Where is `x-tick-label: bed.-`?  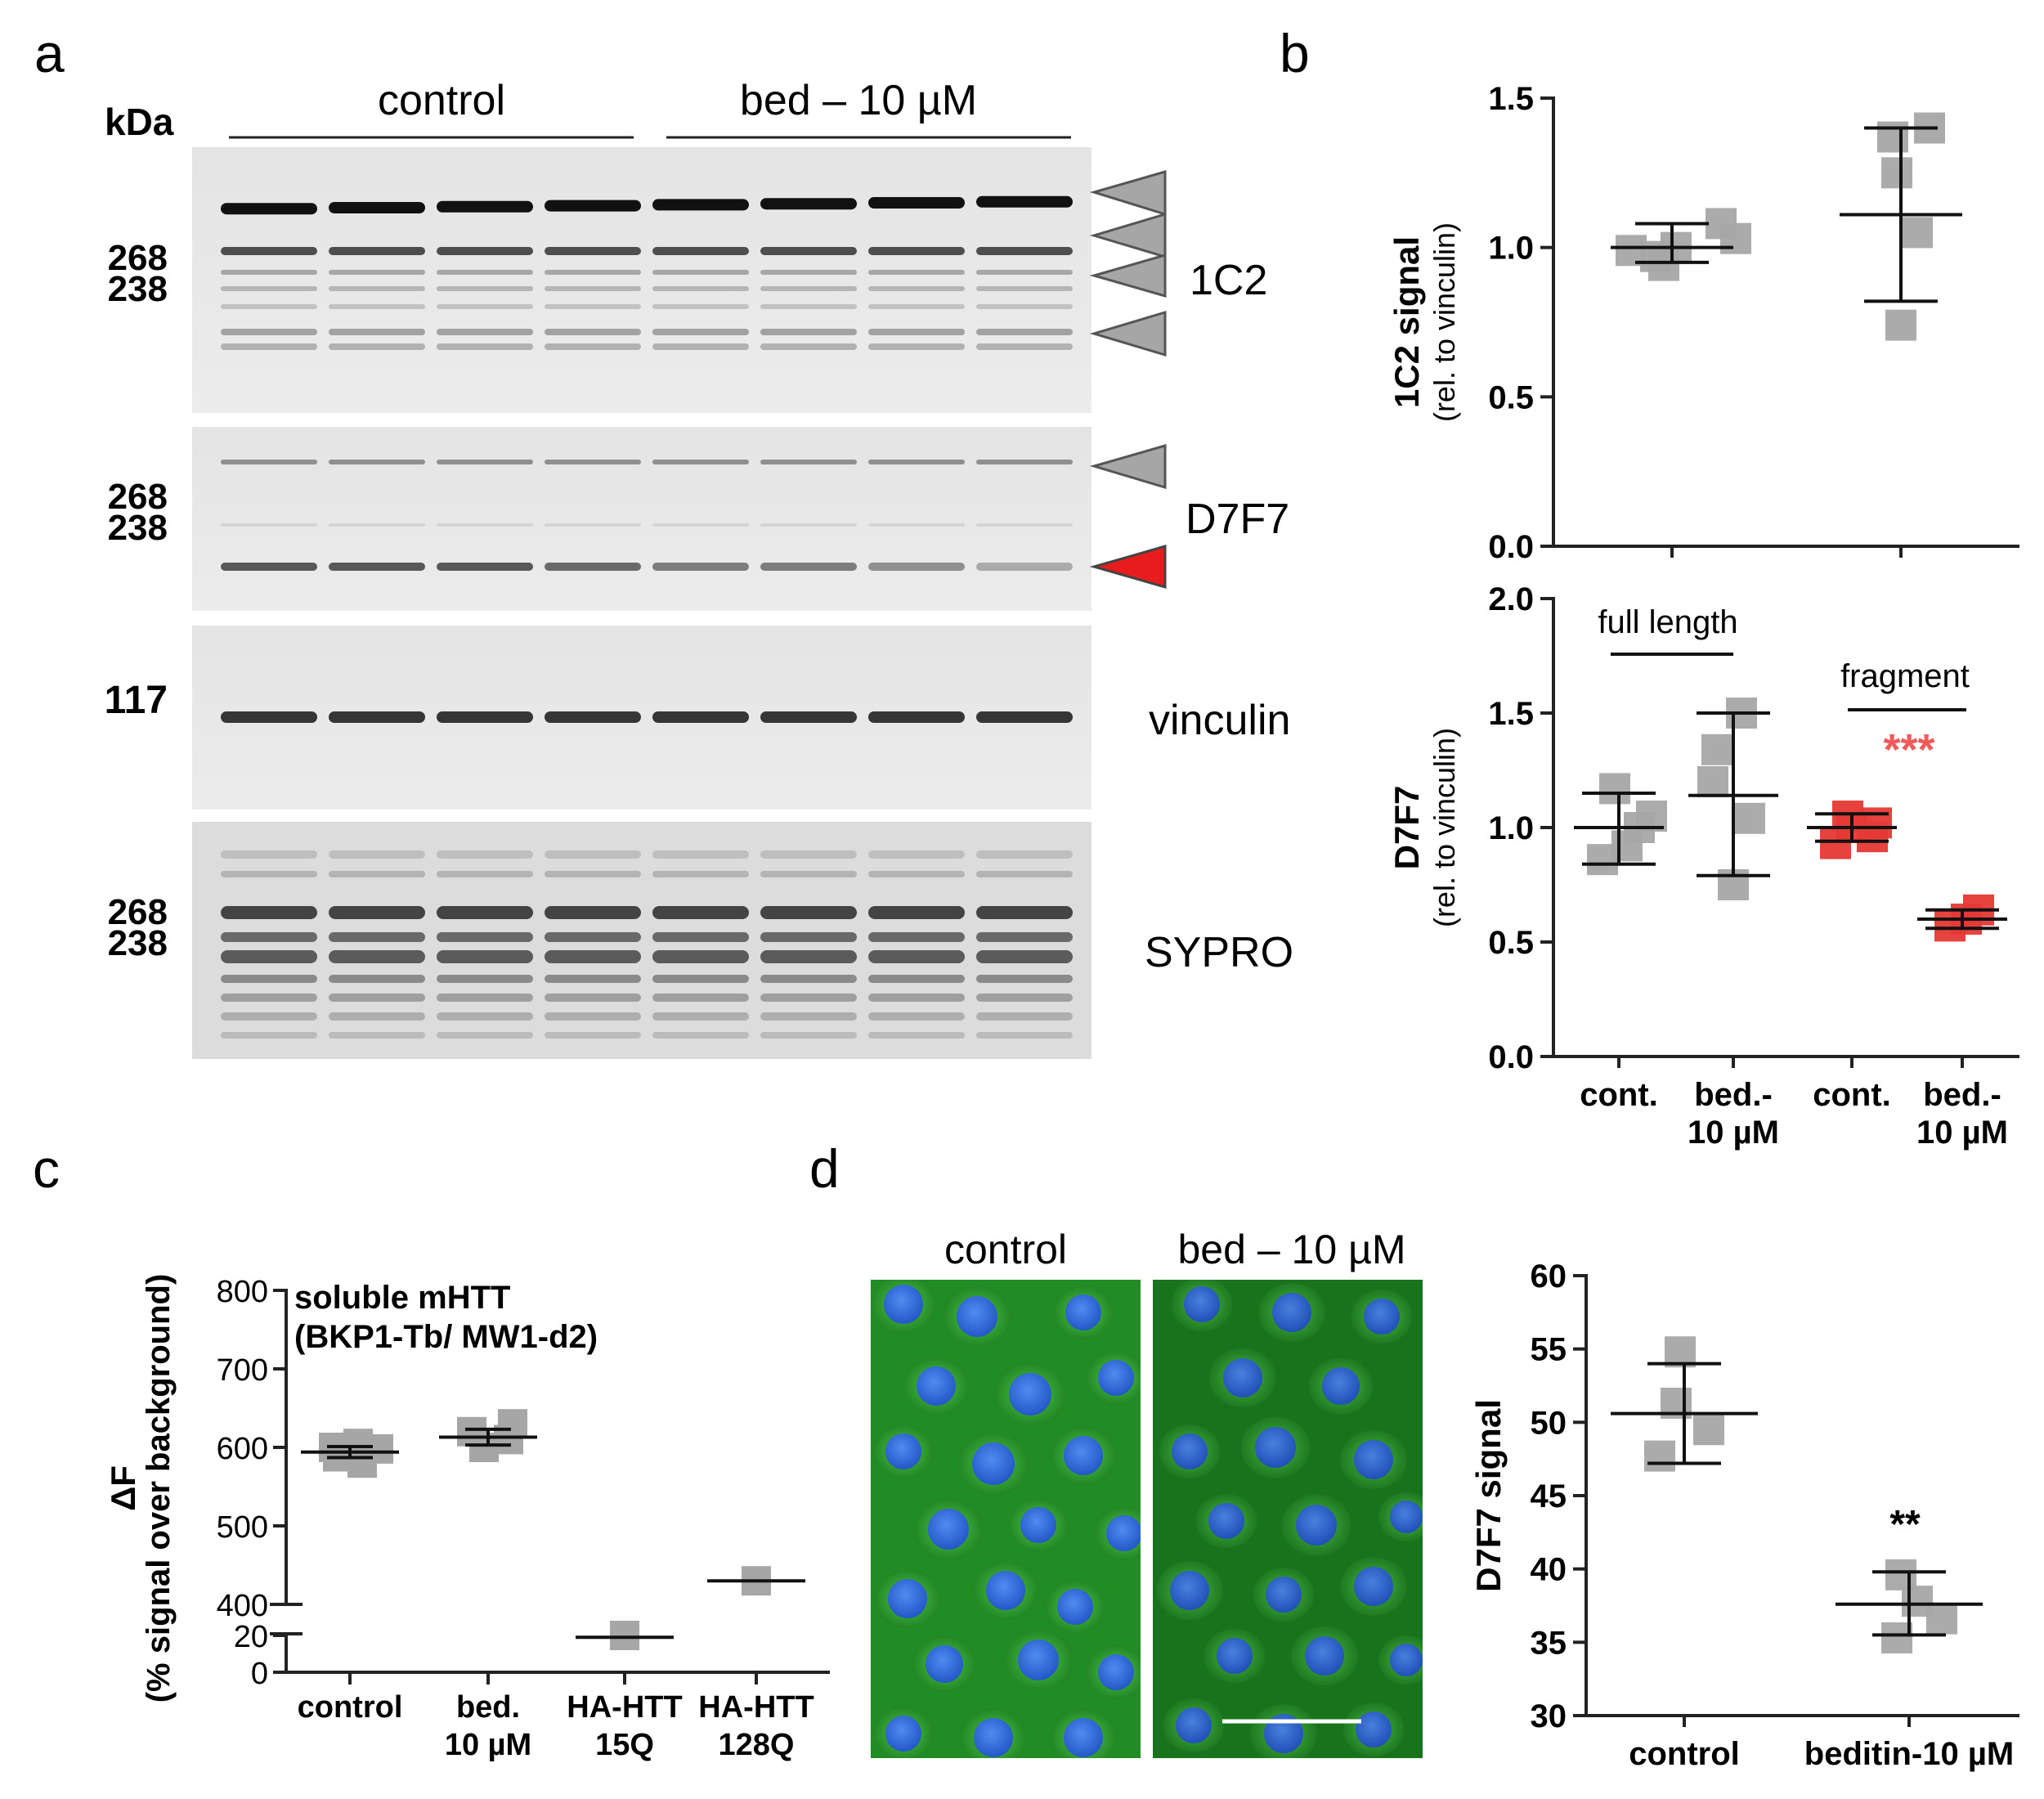 x-tick-label: bed.- is located at coordinates (1962, 1095).